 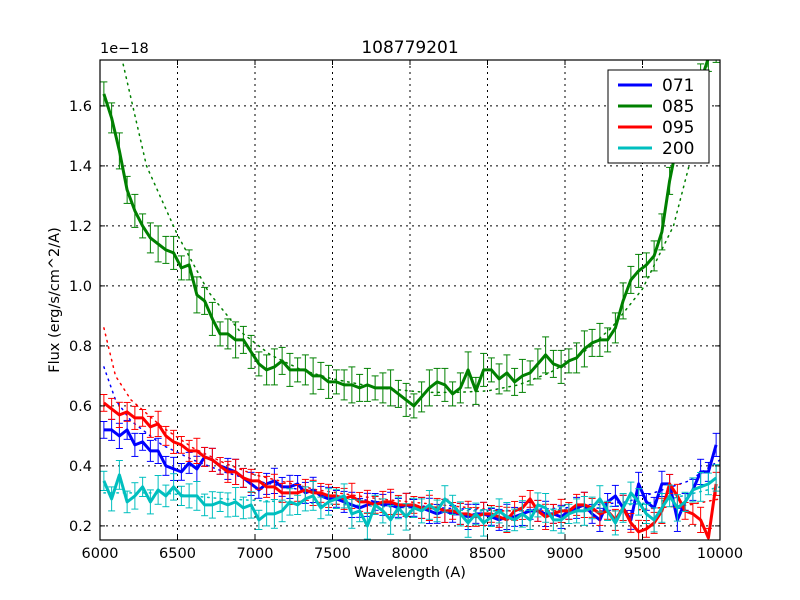 What do you see at coordinates (332, 554) in the screenshot?
I see `x-tick-label: 7500` at bounding box center [332, 554].